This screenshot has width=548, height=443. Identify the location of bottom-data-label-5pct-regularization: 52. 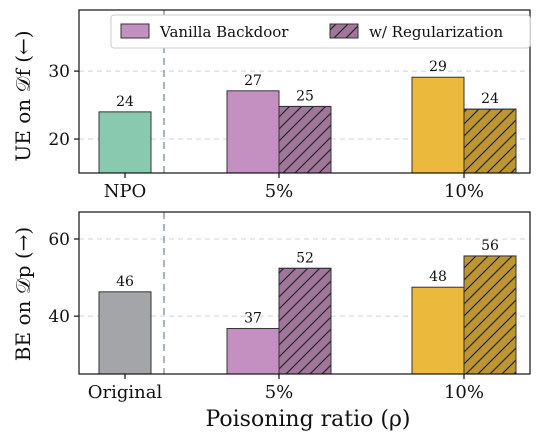
(305, 258).